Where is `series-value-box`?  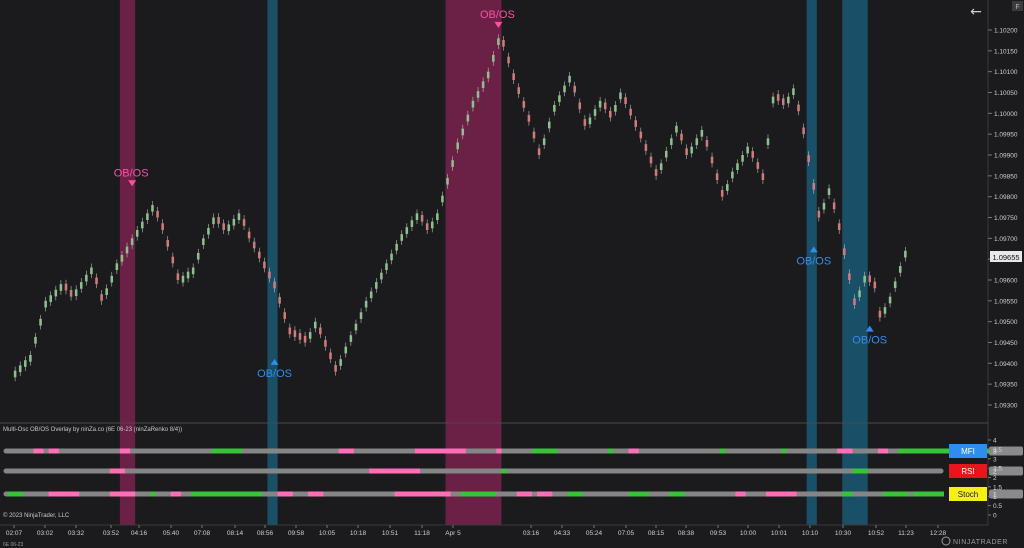
series-value-box is located at coordinates (1006, 494).